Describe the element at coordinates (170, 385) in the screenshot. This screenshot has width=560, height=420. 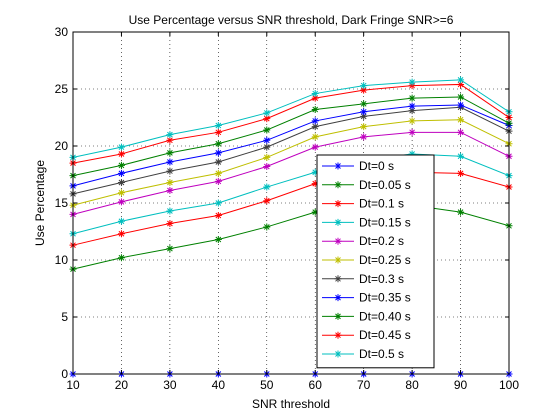
I see `x-tick-label: 30` at that location.